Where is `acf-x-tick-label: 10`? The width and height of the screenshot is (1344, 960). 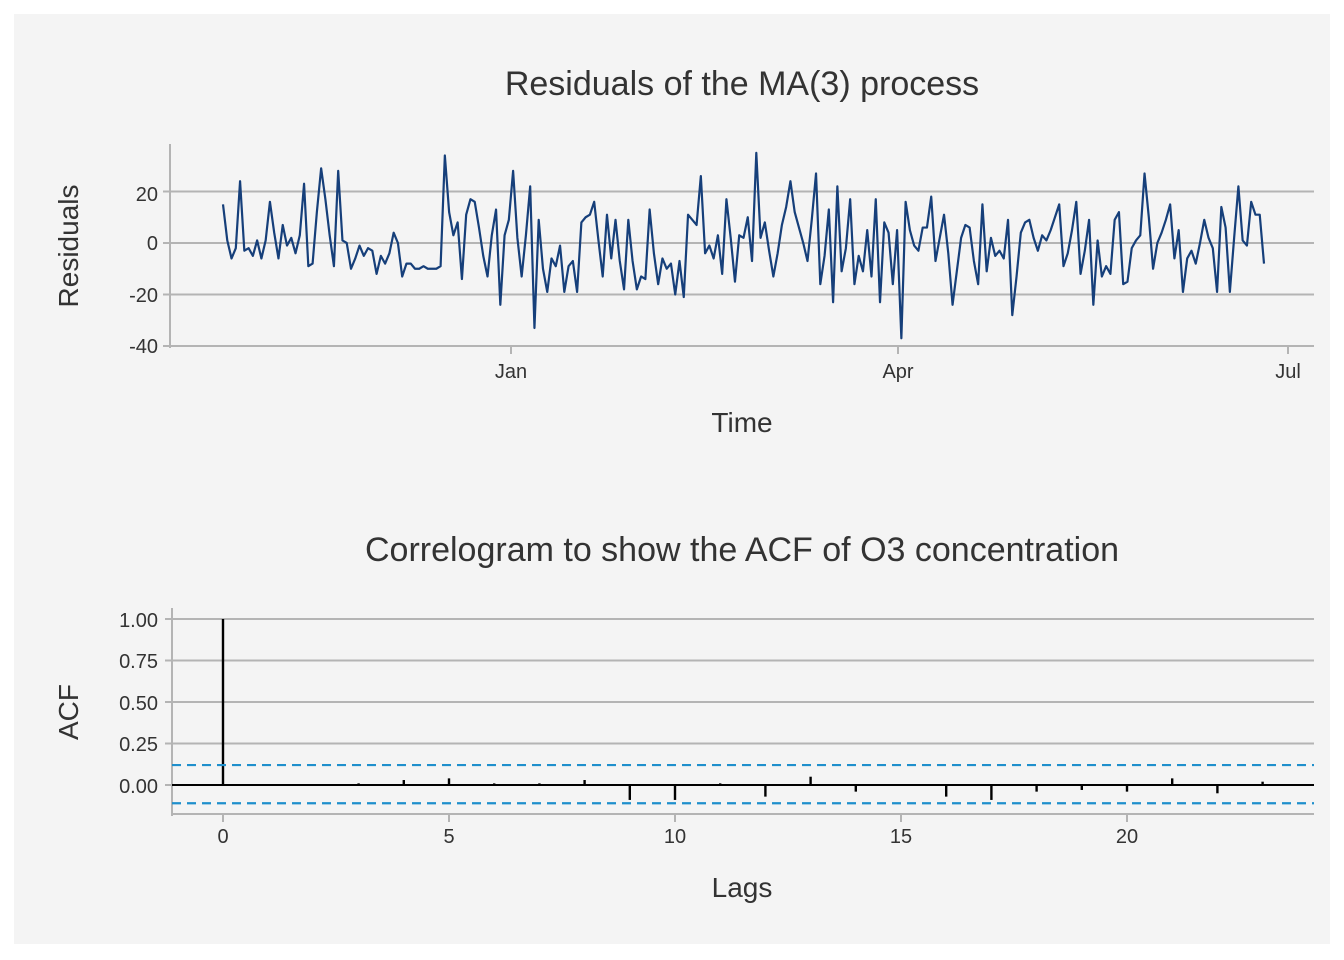
acf-x-tick-label: 10 is located at coordinates (675, 837).